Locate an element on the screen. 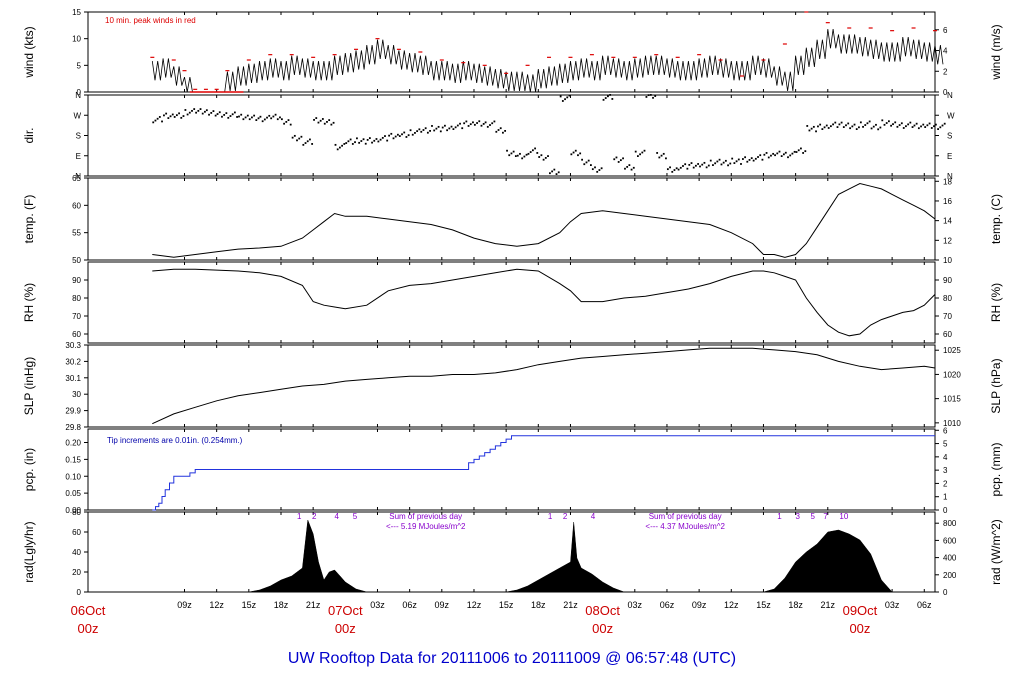  y-tick-label: 0.20 is located at coordinates (73, 443).